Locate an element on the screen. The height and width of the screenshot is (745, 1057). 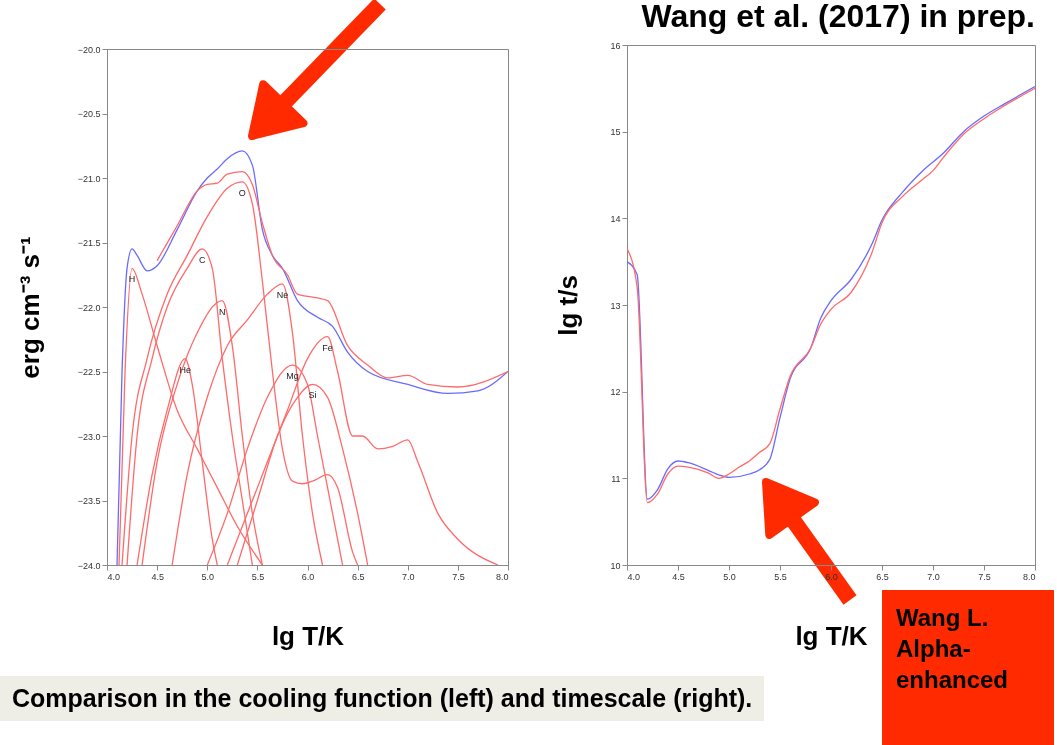
y-axis-title: lg t/s is located at coordinates (568, 305).